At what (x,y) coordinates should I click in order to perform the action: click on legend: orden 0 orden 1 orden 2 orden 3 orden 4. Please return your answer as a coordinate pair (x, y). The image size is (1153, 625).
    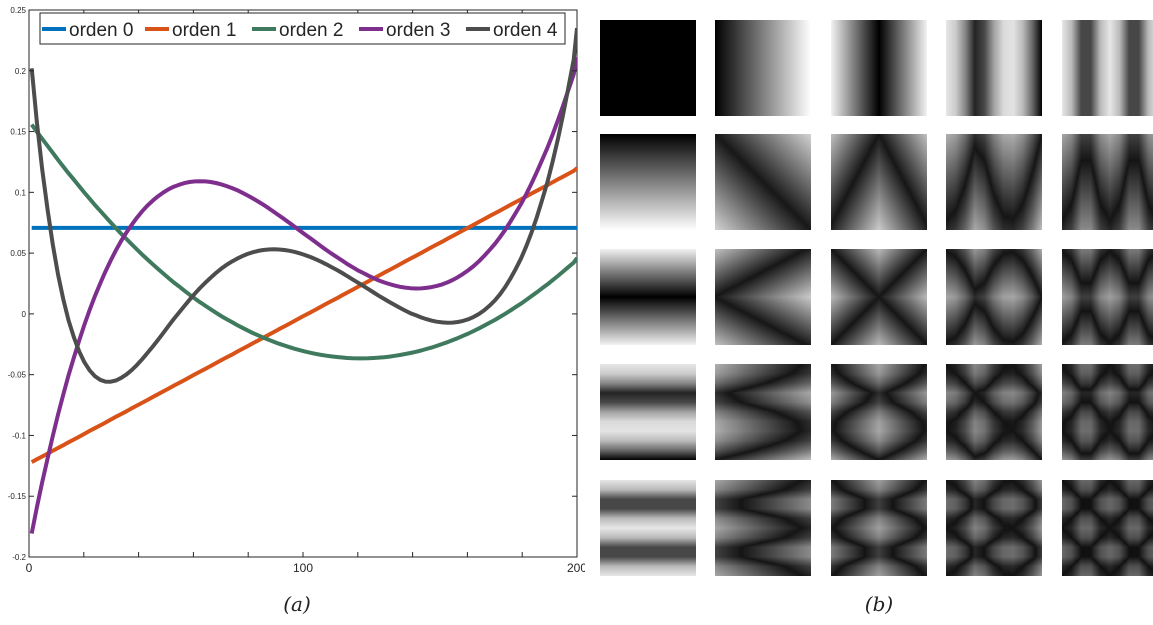
    Looking at the image, I should click on (302, 28).